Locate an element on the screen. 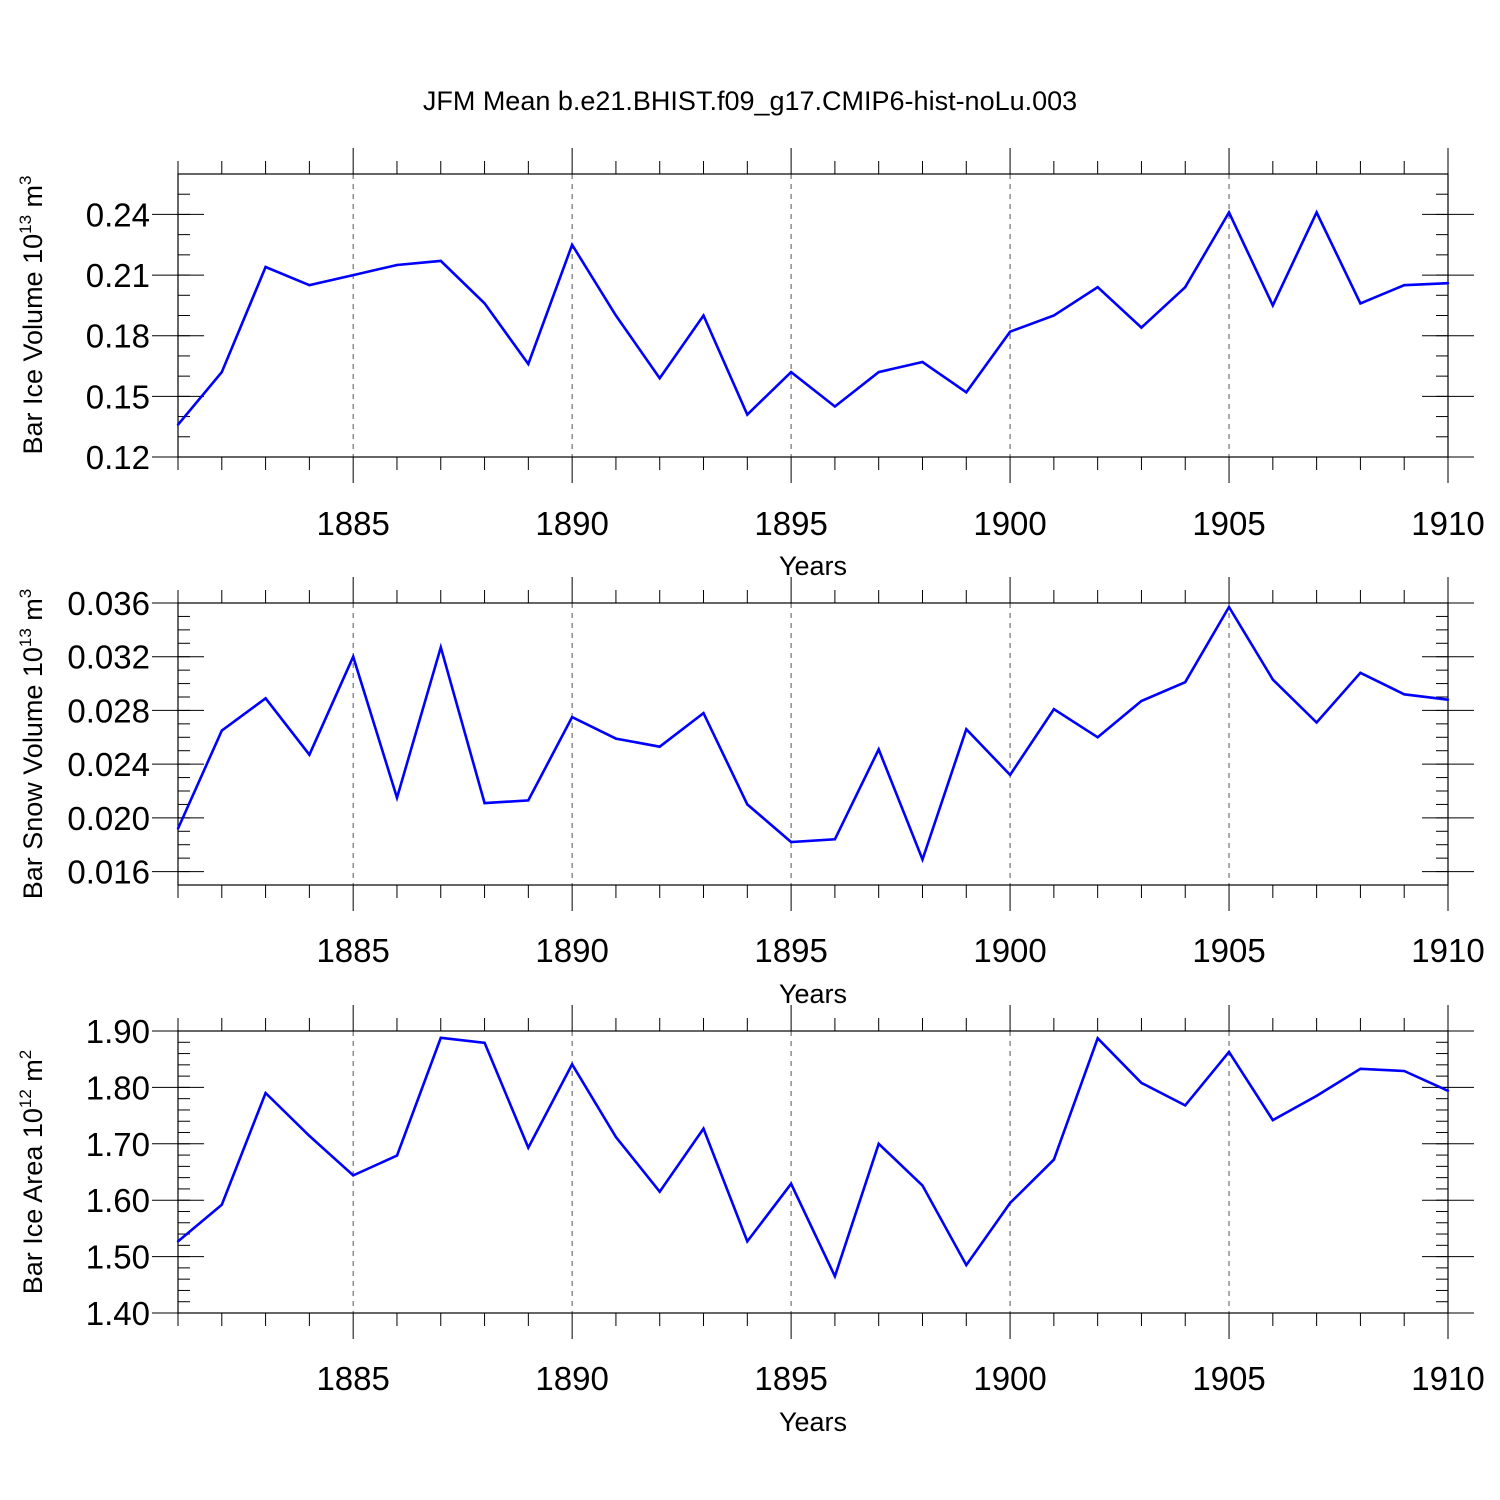 The height and width of the screenshot is (1500, 1500). y-tick-label: 0.028 is located at coordinates (108, 710).